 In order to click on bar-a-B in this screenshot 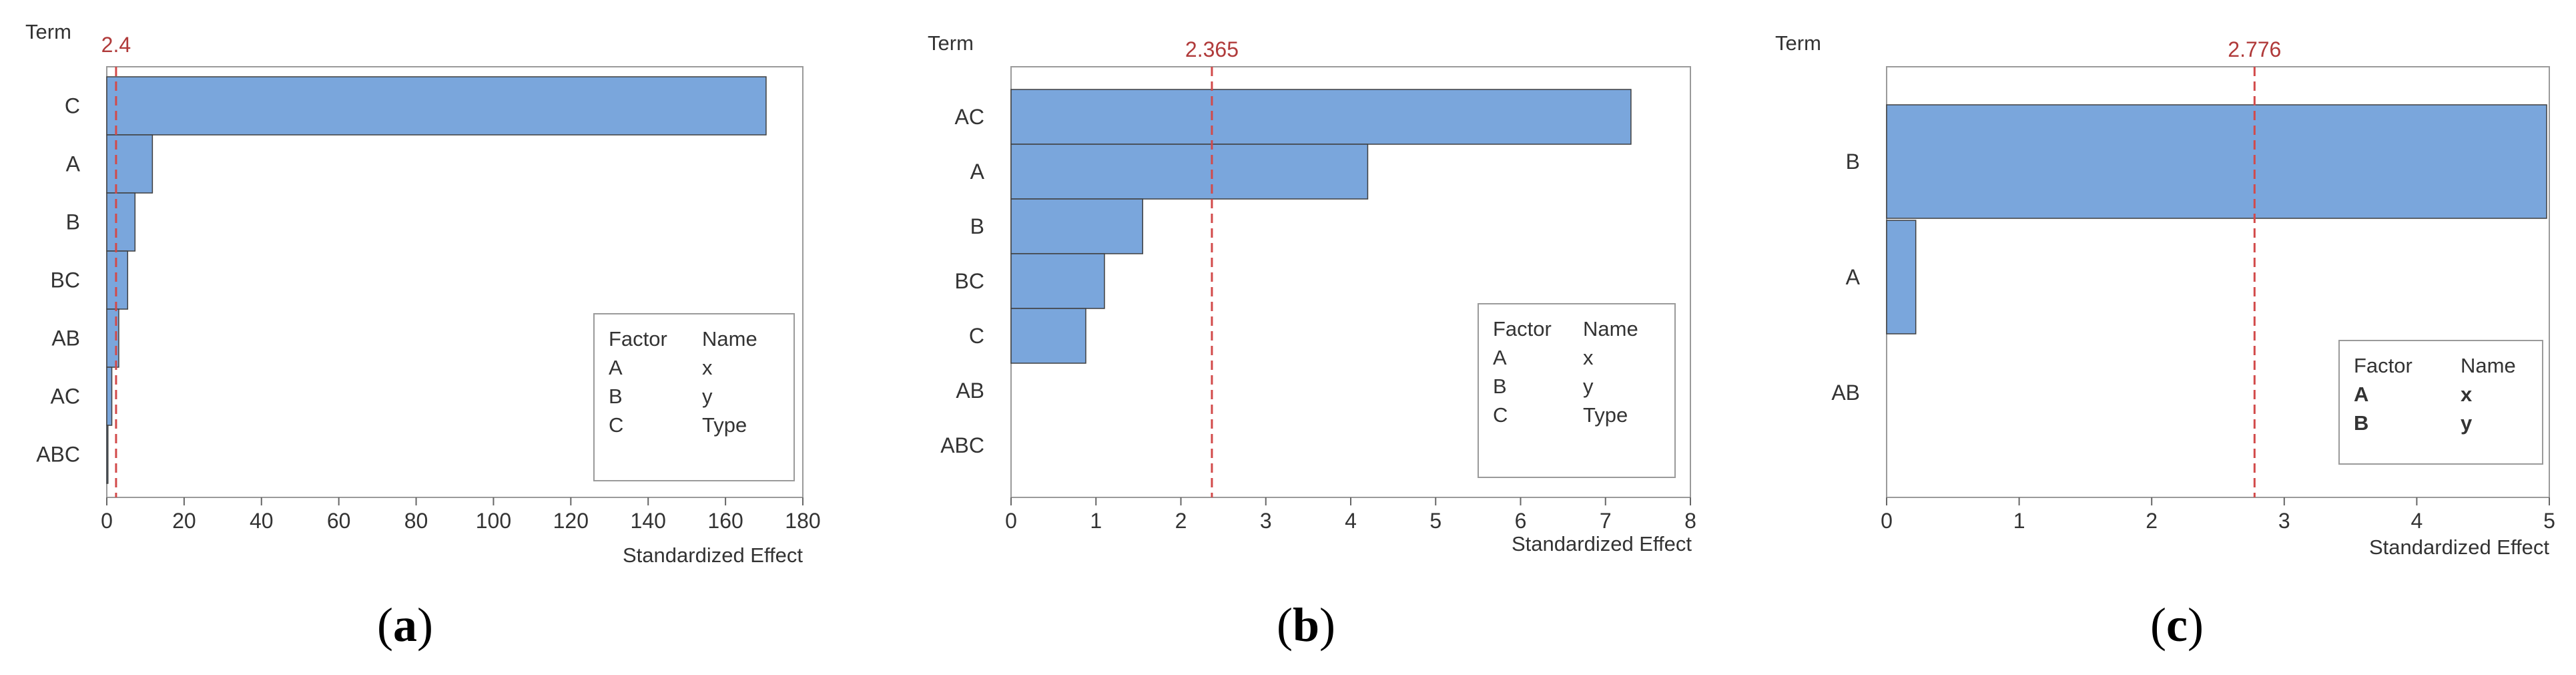, I will do `click(121, 222)`.